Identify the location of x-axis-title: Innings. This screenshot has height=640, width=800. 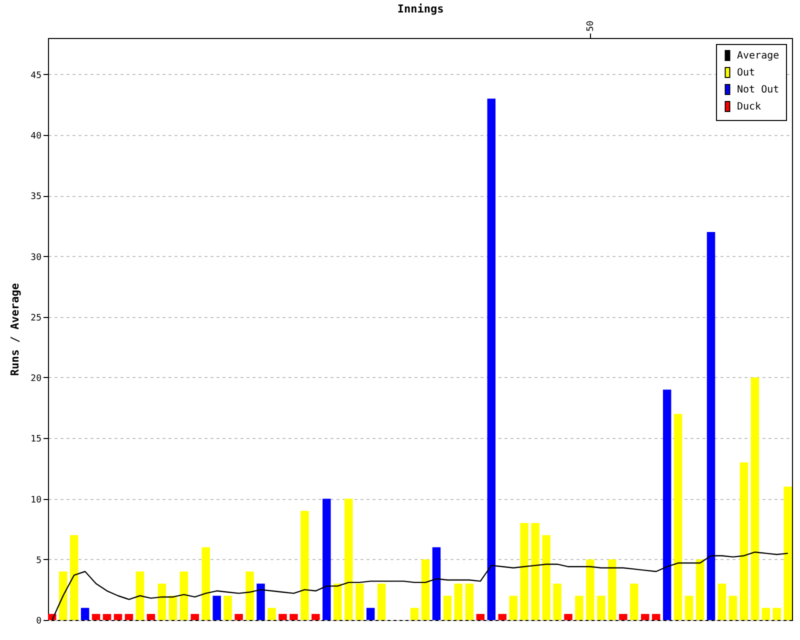
(420, 9).